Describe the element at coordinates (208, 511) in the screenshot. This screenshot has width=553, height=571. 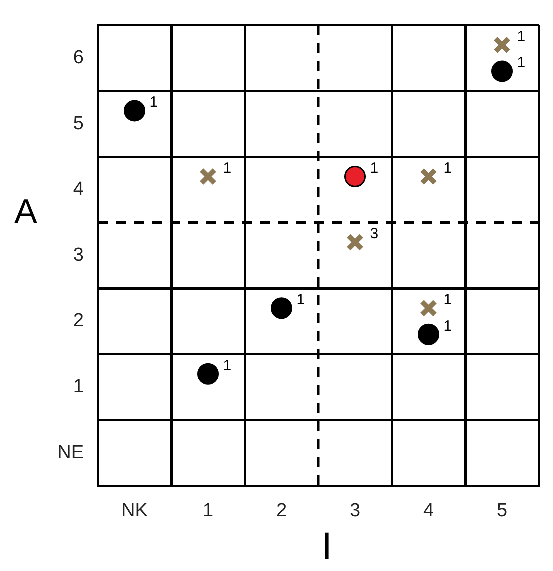
I see `x-tick-label: 1` at that location.